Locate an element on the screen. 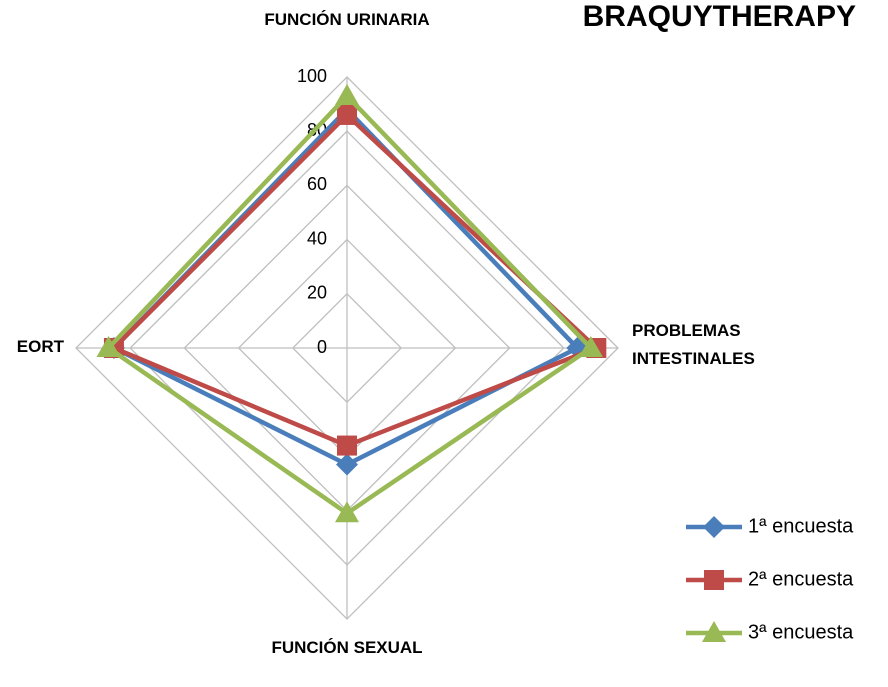 This screenshot has height=687, width=888. legend-label: 1ª encuesta is located at coordinates (801, 526).